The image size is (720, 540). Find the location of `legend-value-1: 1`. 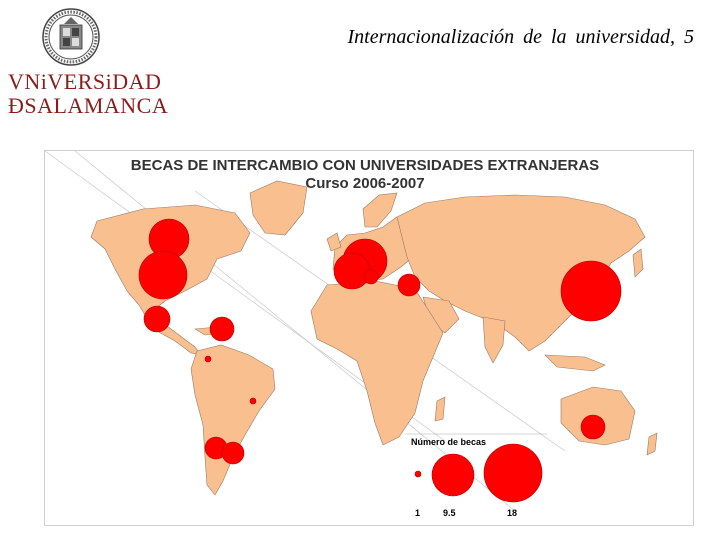

legend-value-1: 1 is located at coordinates (418, 513).